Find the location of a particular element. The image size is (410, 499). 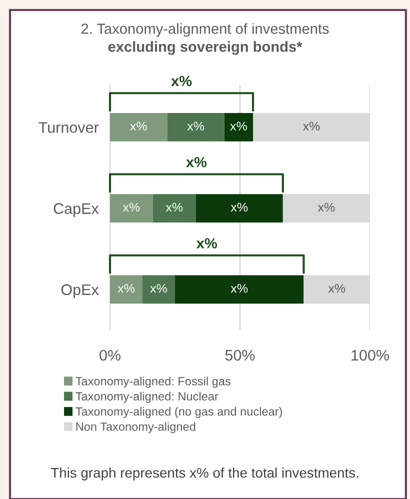

x-tick-label: 50% is located at coordinates (240, 355).